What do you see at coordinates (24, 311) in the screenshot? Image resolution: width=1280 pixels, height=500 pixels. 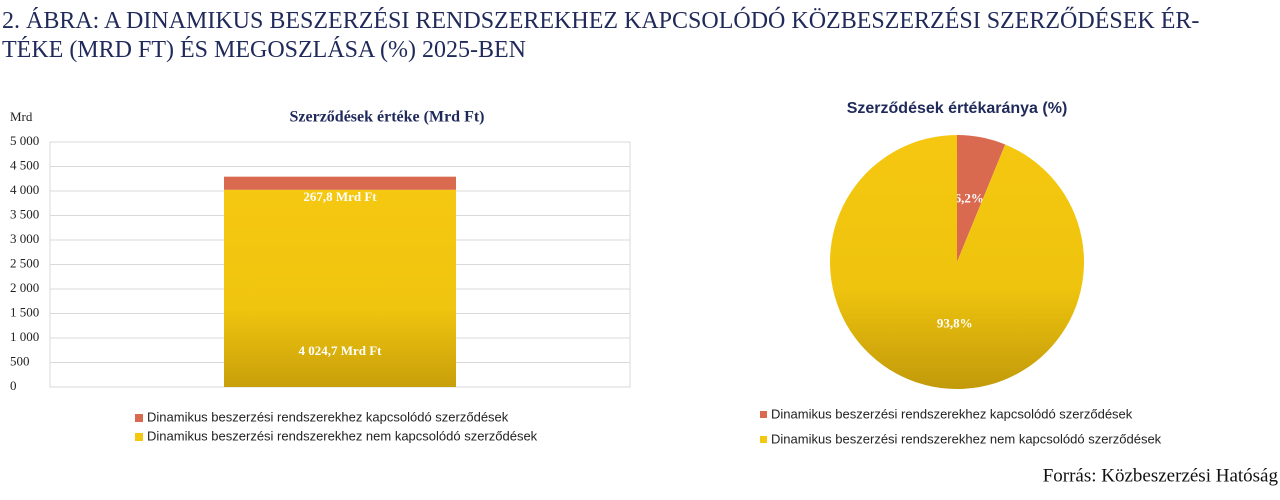 I see `y-tick-label: 1 500` at bounding box center [24, 311].